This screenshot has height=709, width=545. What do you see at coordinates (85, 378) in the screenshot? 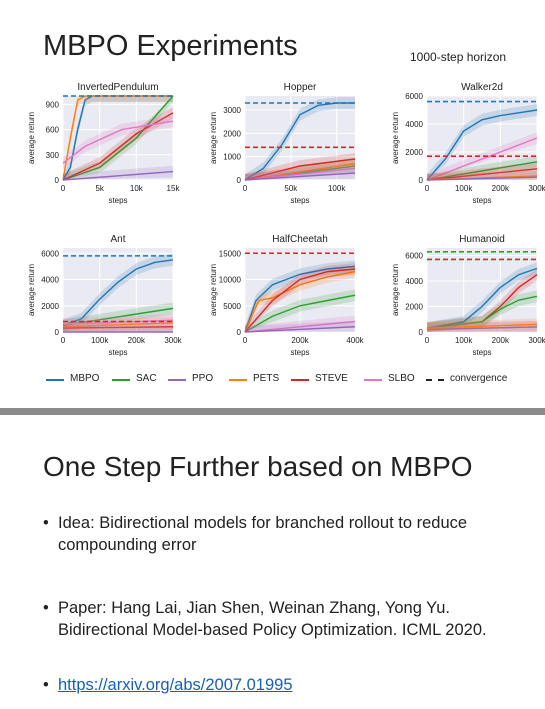
I see `legend-label: MBPO` at bounding box center [85, 378].